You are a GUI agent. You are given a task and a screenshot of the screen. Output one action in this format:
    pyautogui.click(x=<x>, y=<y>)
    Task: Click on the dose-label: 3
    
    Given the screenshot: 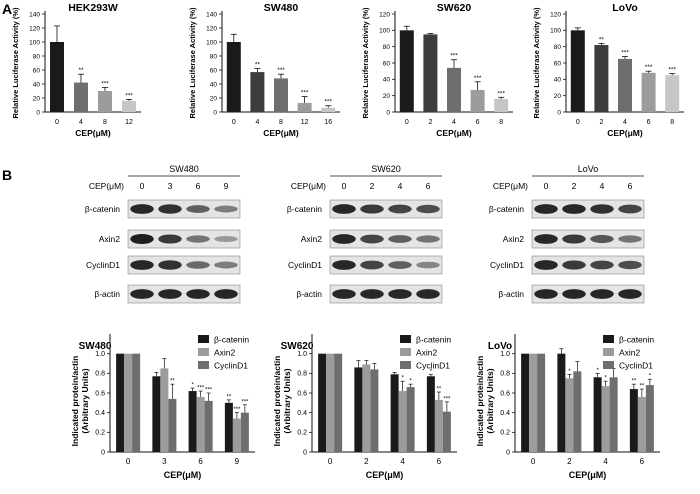 What is the action you would take?
    pyautogui.click(x=170, y=186)
    